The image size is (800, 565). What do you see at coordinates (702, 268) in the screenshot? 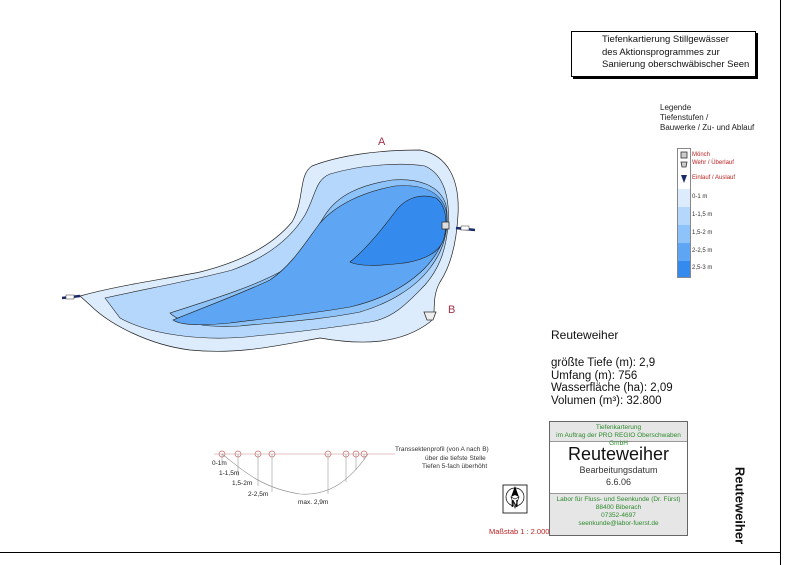
I see `legend-label-2.5-3: 2,5-3 m` at bounding box center [702, 268].